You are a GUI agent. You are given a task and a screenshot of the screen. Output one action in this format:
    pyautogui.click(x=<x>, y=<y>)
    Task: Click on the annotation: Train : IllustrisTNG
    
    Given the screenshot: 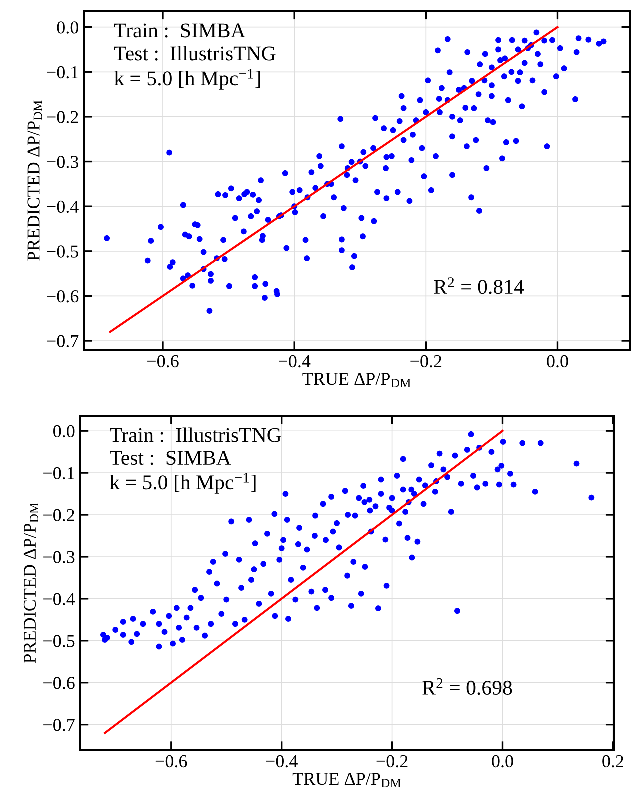 What is the action you would take?
    pyautogui.click(x=196, y=435)
    